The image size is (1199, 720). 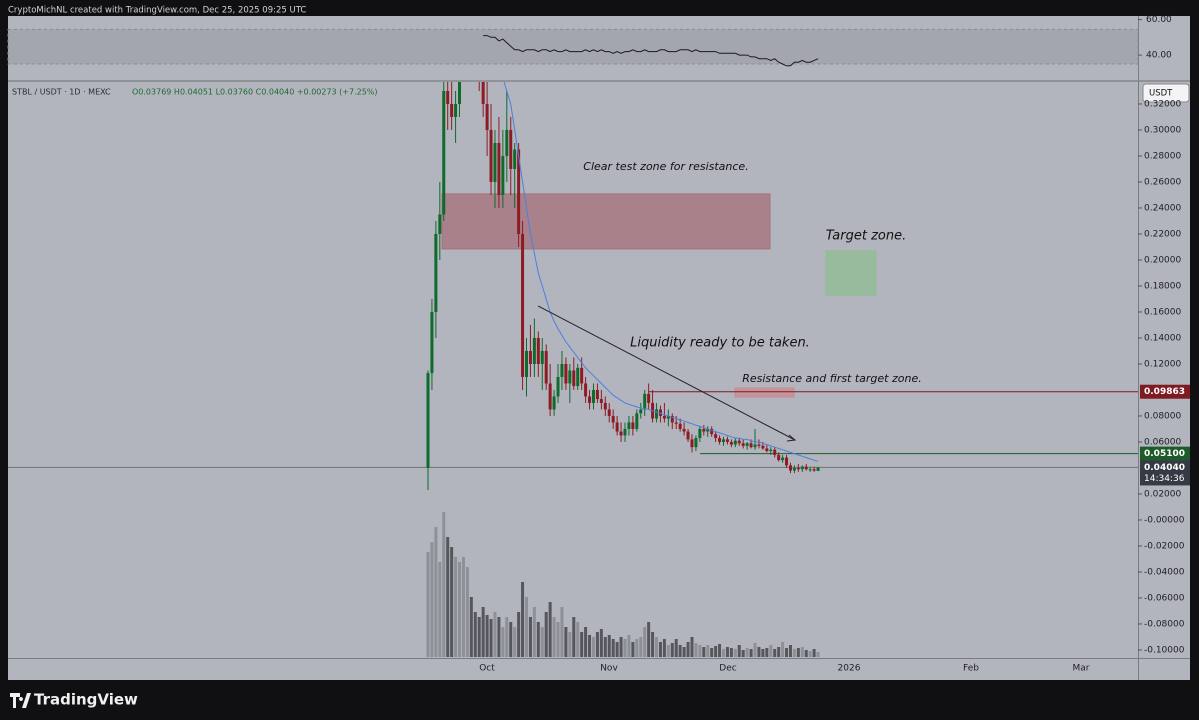 I want to click on currency-button-bg, so click(x=1166, y=93).